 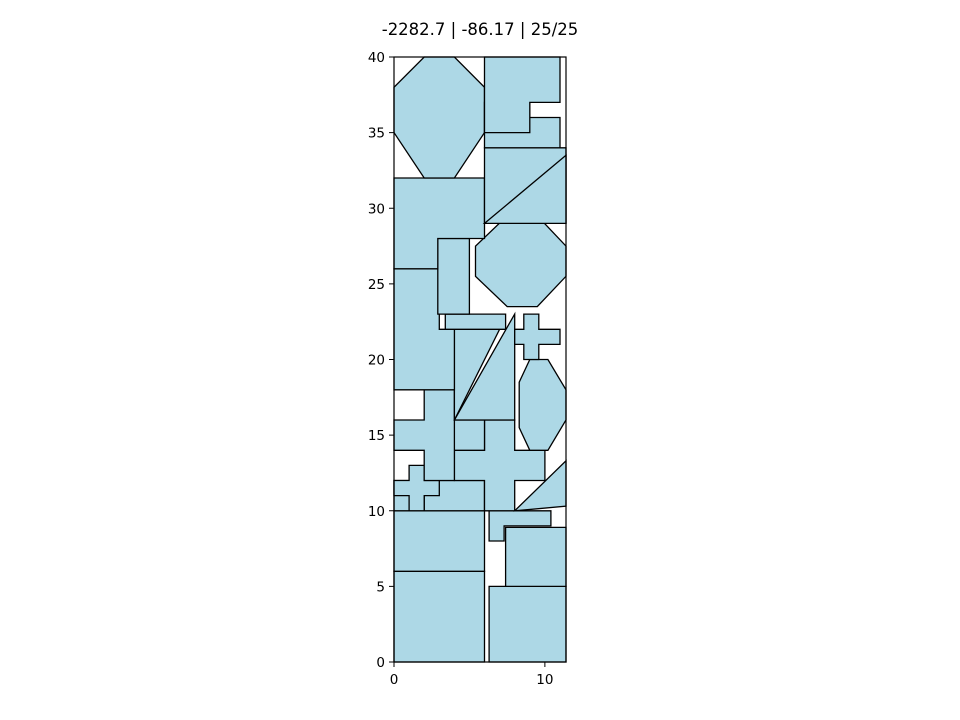 I want to click on chart-title: -2282.7 | -86.17 | 25/25, so click(x=480, y=29).